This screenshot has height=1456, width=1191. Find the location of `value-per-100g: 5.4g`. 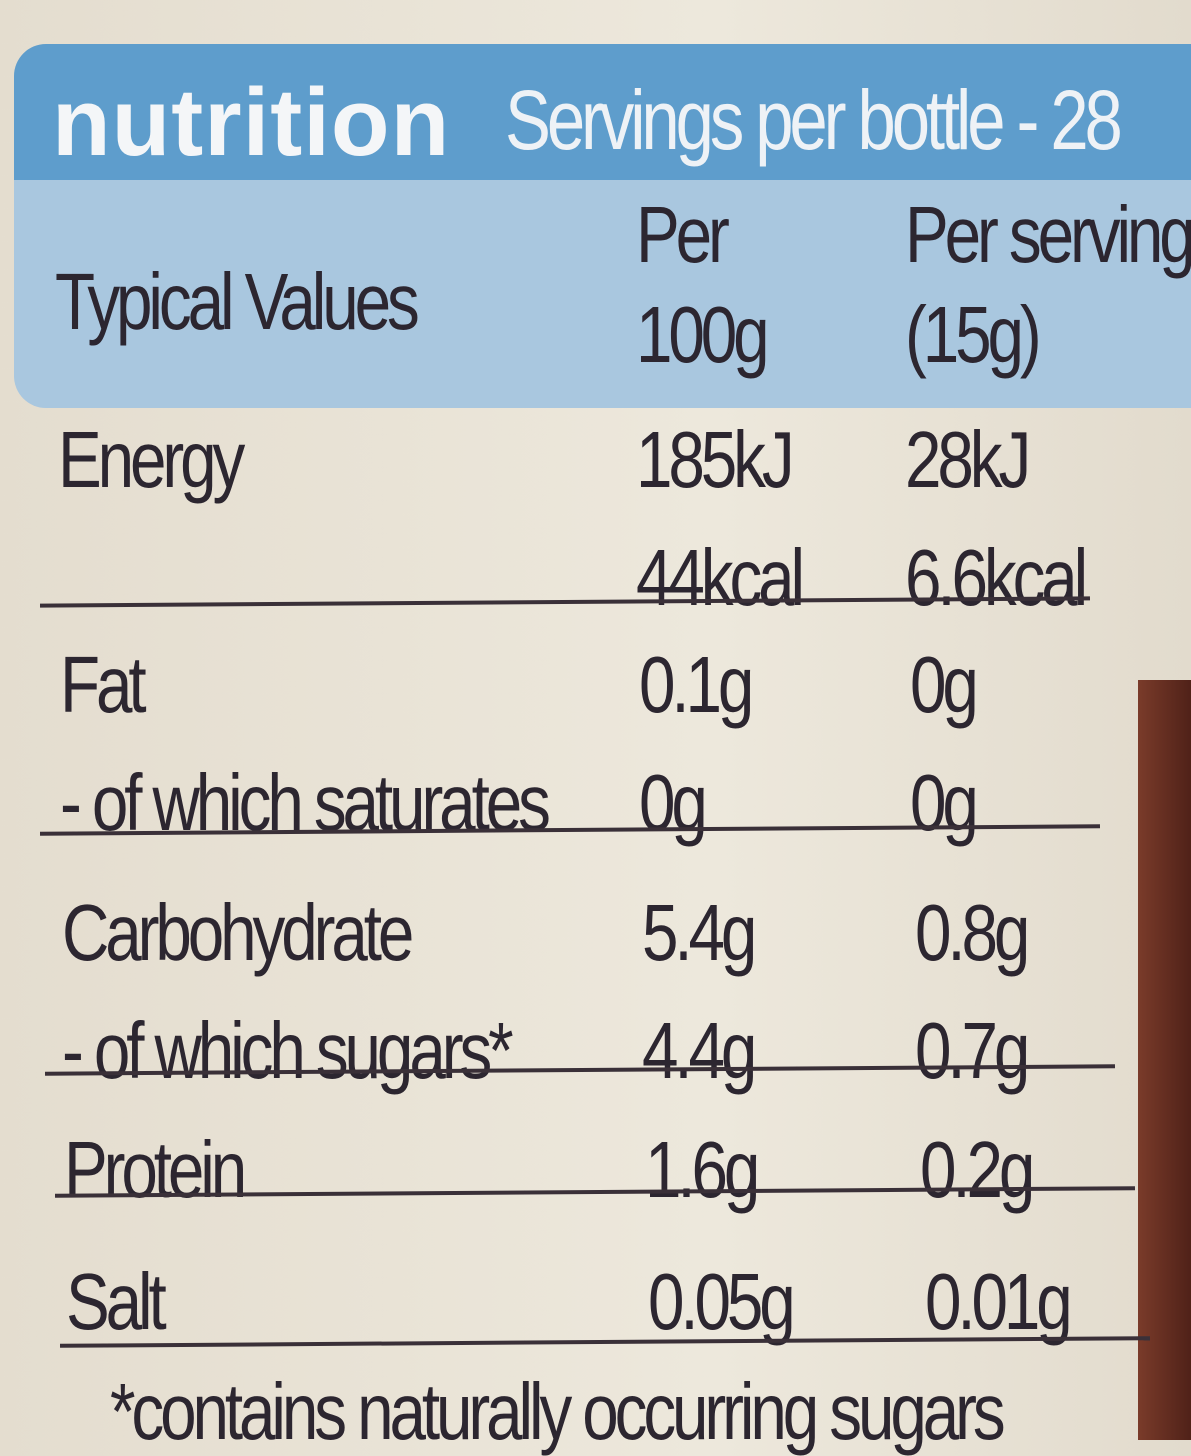

value-per-100g: 5.4g is located at coordinates (699, 932).